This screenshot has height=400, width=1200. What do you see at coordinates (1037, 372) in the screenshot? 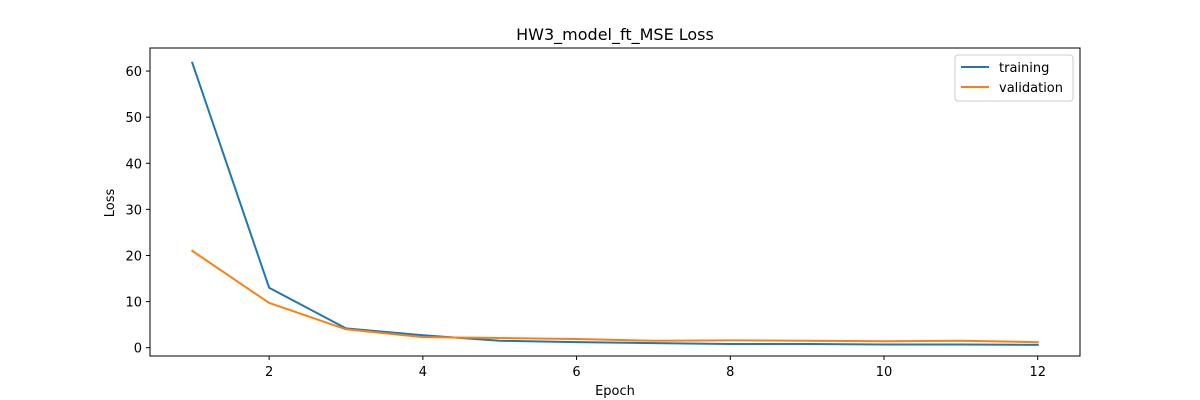
I see `x-tick-label: 12` at bounding box center [1037, 372].